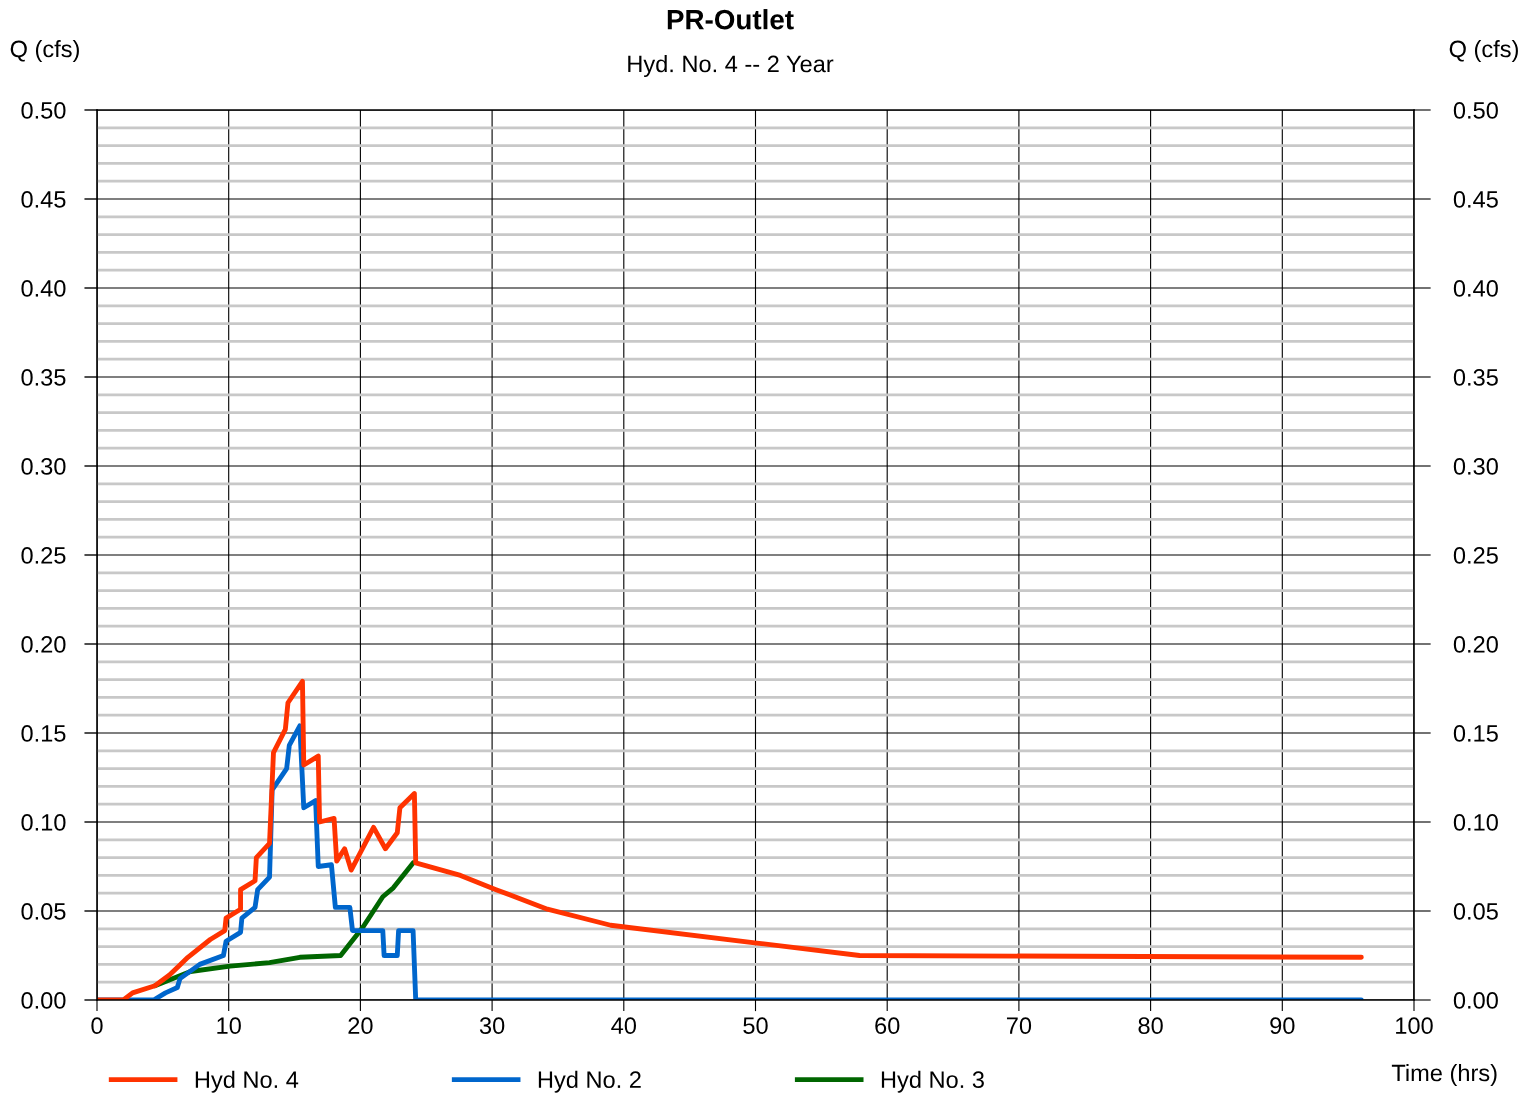 Image resolution: width=1527 pixels, height=1114 pixels. Describe the element at coordinates (492, 1026) in the screenshot. I see `x-tick-label: 30` at that location.